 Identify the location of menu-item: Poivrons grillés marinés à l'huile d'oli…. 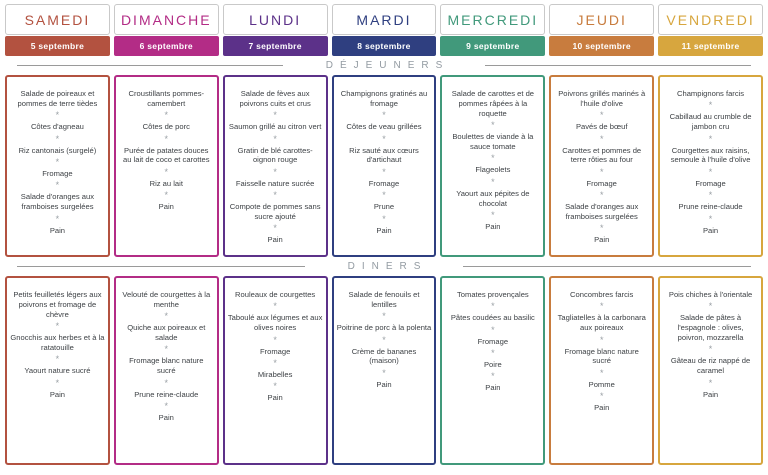
(602, 98).